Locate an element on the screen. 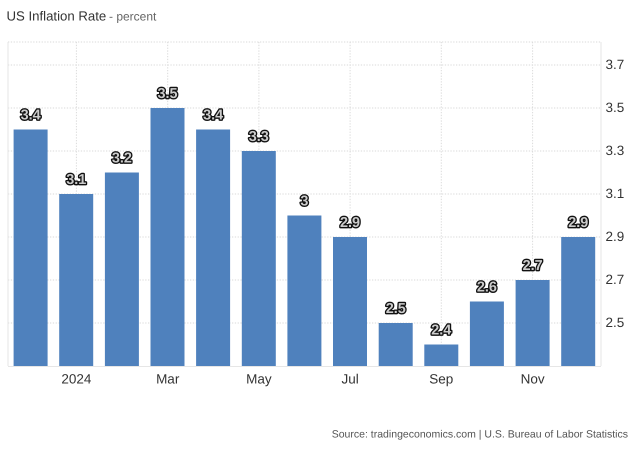  svg-text: - percent is located at coordinates (133, 17).